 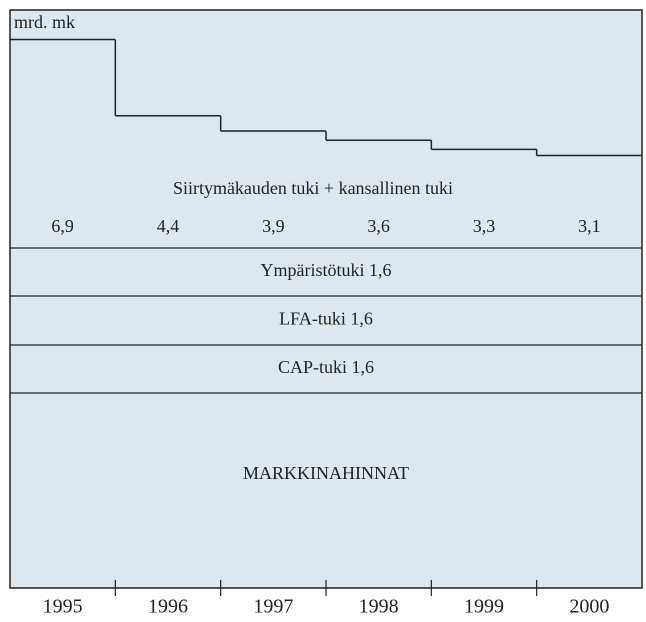 I want to click on x-tick-label: 1999, so click(x=484, y=607).